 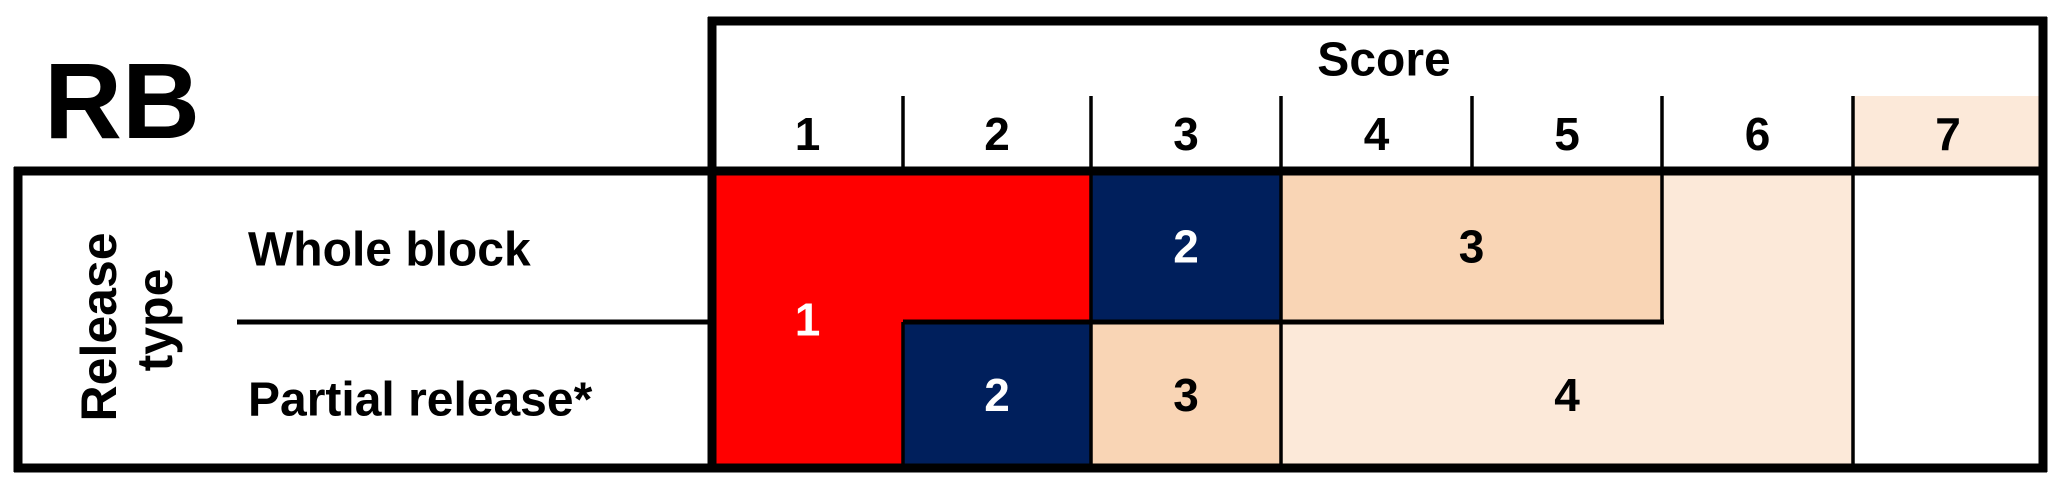 What do you see at coordinates (155, 320) in the screenshot?
I see `row-group-label-line2: type` at bounding box center [155, 320].